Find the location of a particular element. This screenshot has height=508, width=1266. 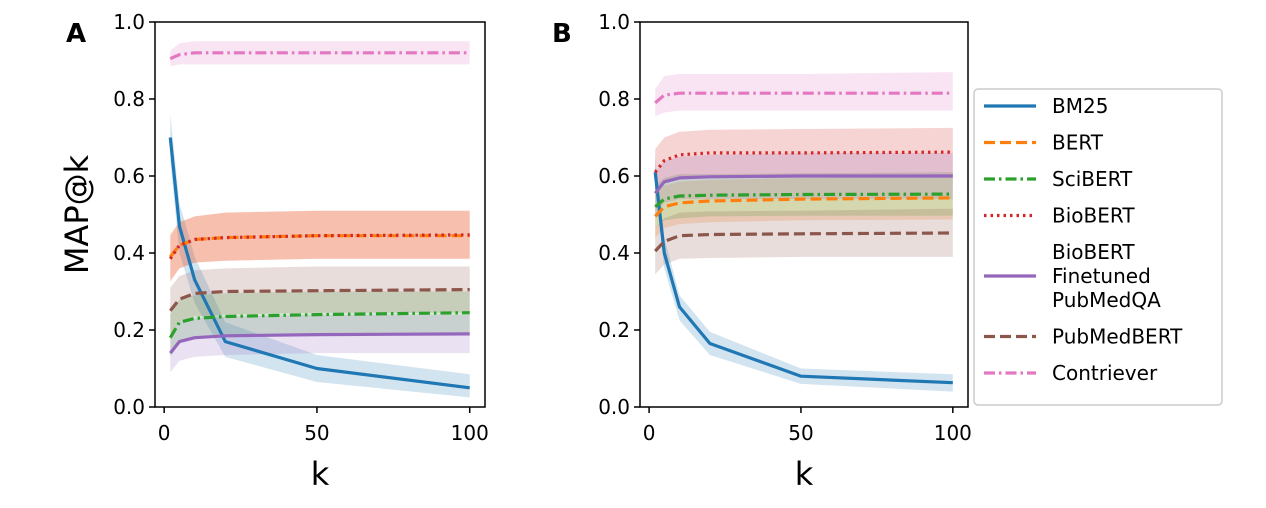

confidence-band-biobert-finetuned-pubmedqa is located at coordinates (320, 343).